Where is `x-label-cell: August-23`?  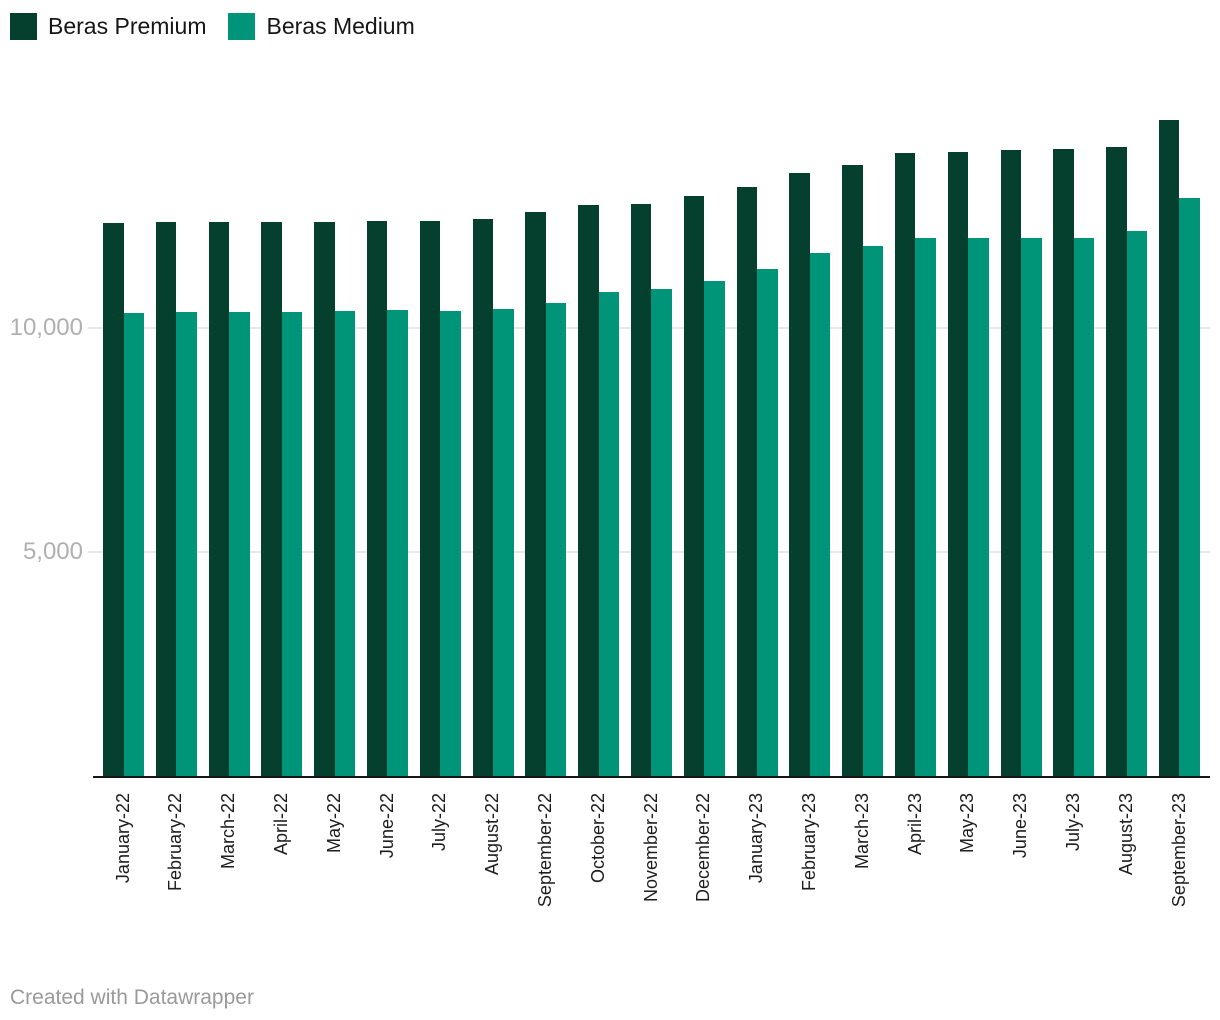
x-label-cell: August-23 is located at coordinates (1126, 834).